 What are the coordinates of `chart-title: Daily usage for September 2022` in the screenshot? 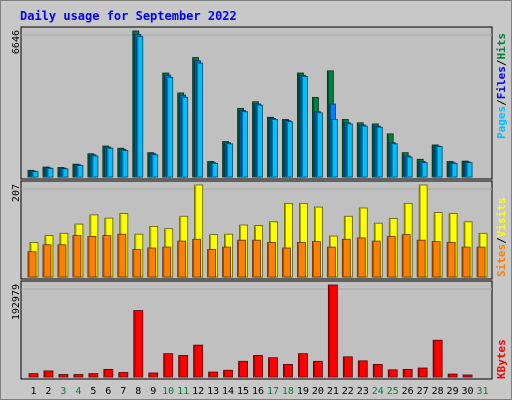 It's located at (128, 16).